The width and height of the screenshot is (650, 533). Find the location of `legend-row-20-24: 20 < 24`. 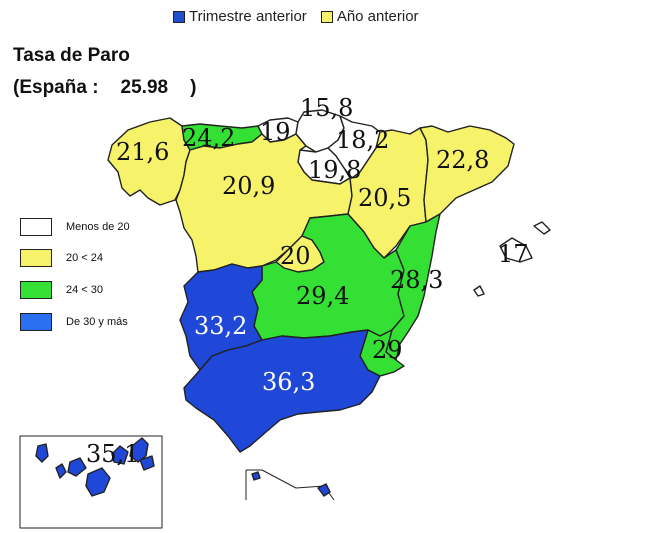

legend-row-20-24: 20 < 24 is located at coordinates (61, 258).